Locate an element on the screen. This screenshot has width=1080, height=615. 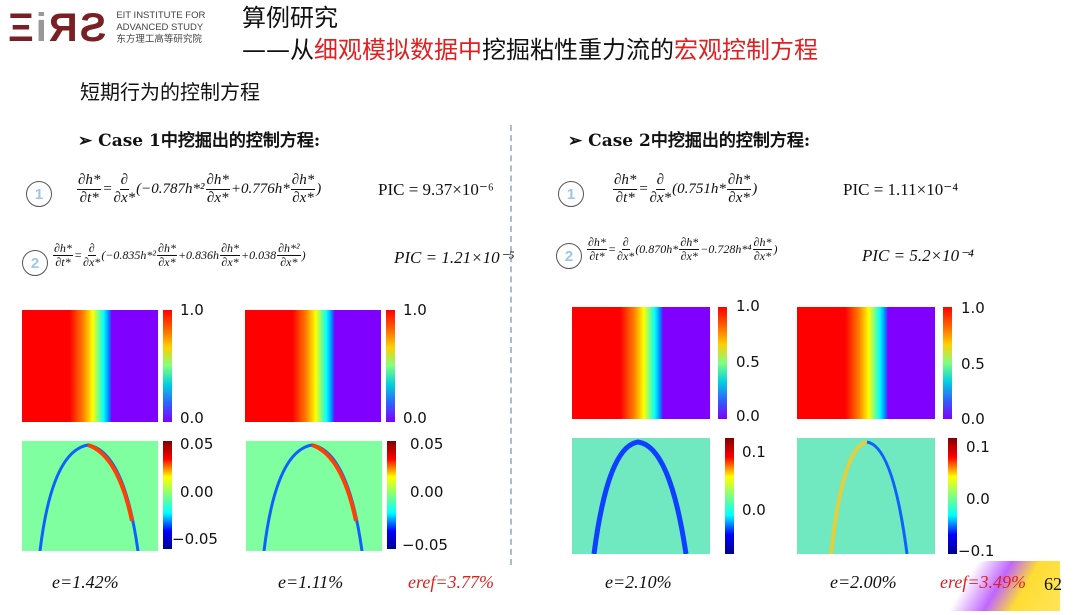
equation-term: +0.038 is located at coordinates (259, 255).